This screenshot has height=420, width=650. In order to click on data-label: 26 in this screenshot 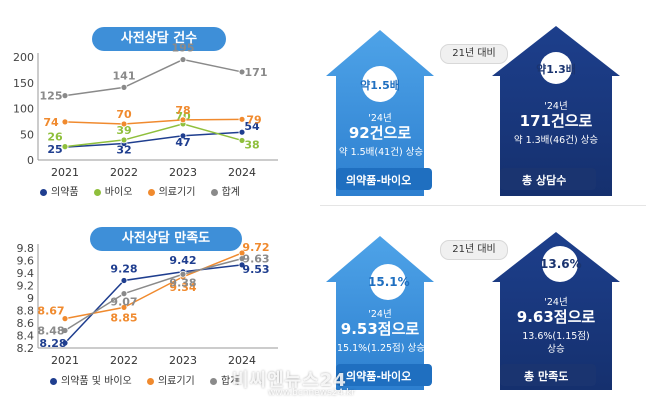, I will do `click(55, 137)`.